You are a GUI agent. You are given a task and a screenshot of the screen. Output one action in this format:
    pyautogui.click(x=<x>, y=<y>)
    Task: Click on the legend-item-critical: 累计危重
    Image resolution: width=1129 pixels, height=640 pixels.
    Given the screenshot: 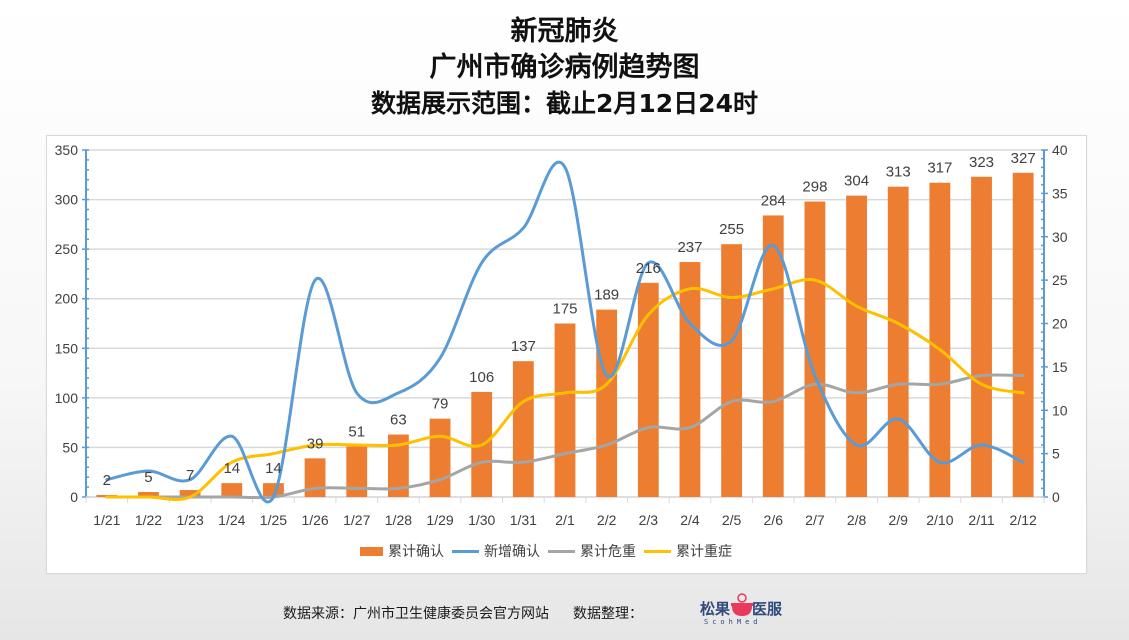 What is the action you would take?
    pyautogui.click(x=592, y=551)
    